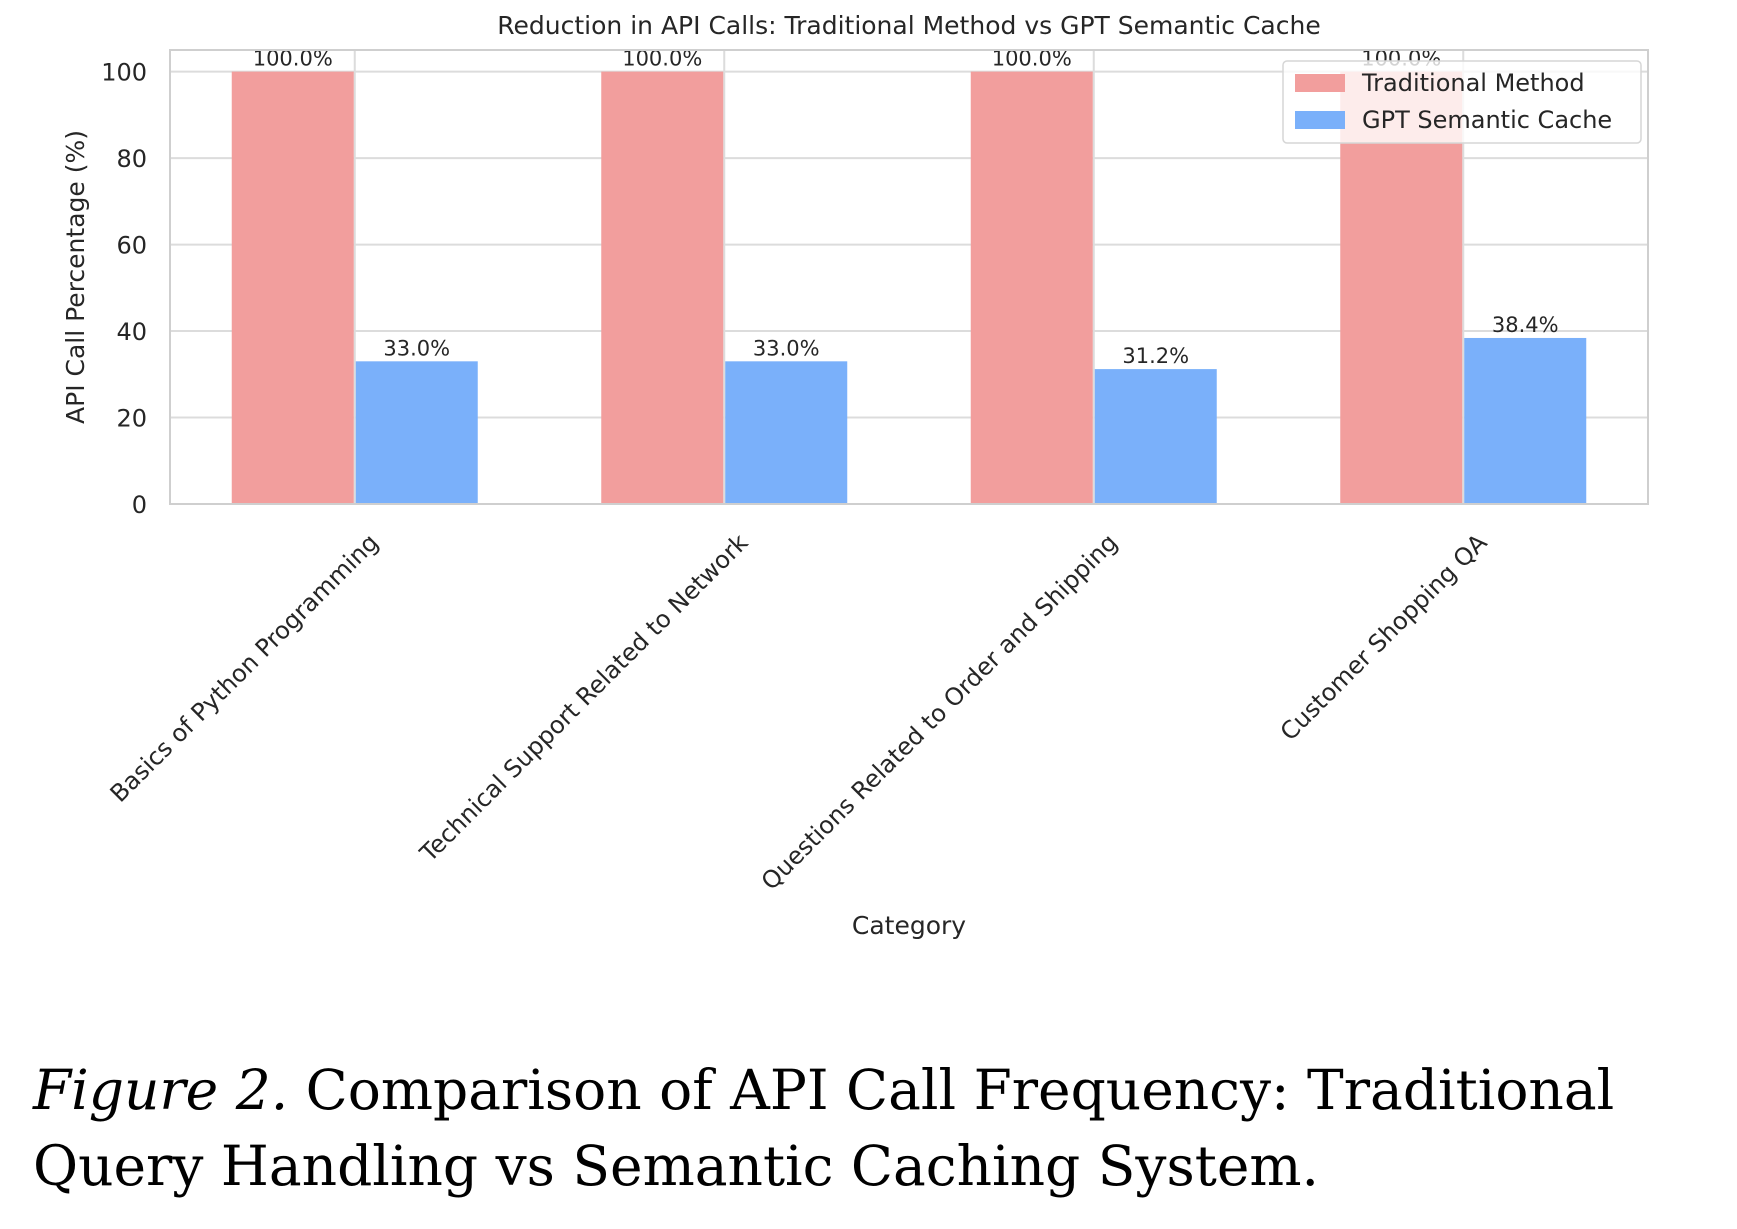 The height and width of the screenshot is (1229, 1737). I want to click on y-axis-label: API Call Percentage (%), so click(75, 277).